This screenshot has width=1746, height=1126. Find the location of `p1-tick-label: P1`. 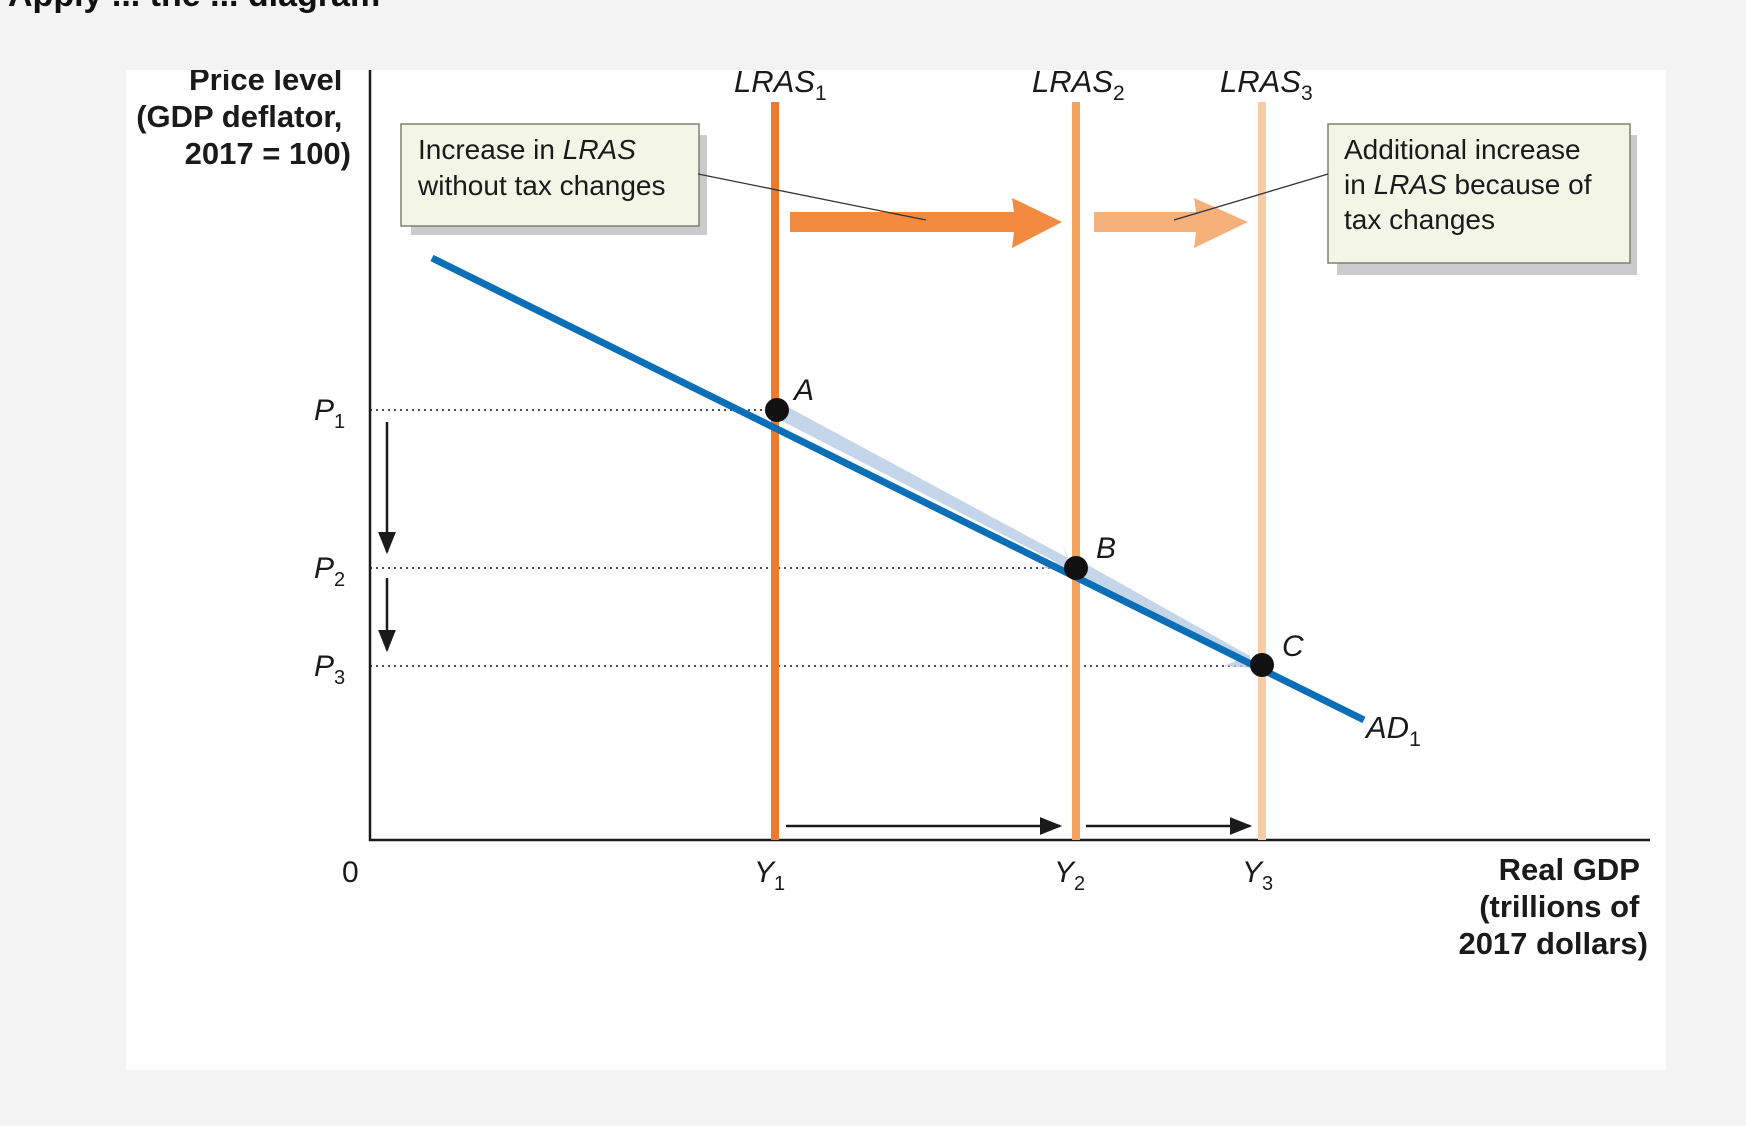

p1-tick-label: P1 is located at coordinates (329, 413).